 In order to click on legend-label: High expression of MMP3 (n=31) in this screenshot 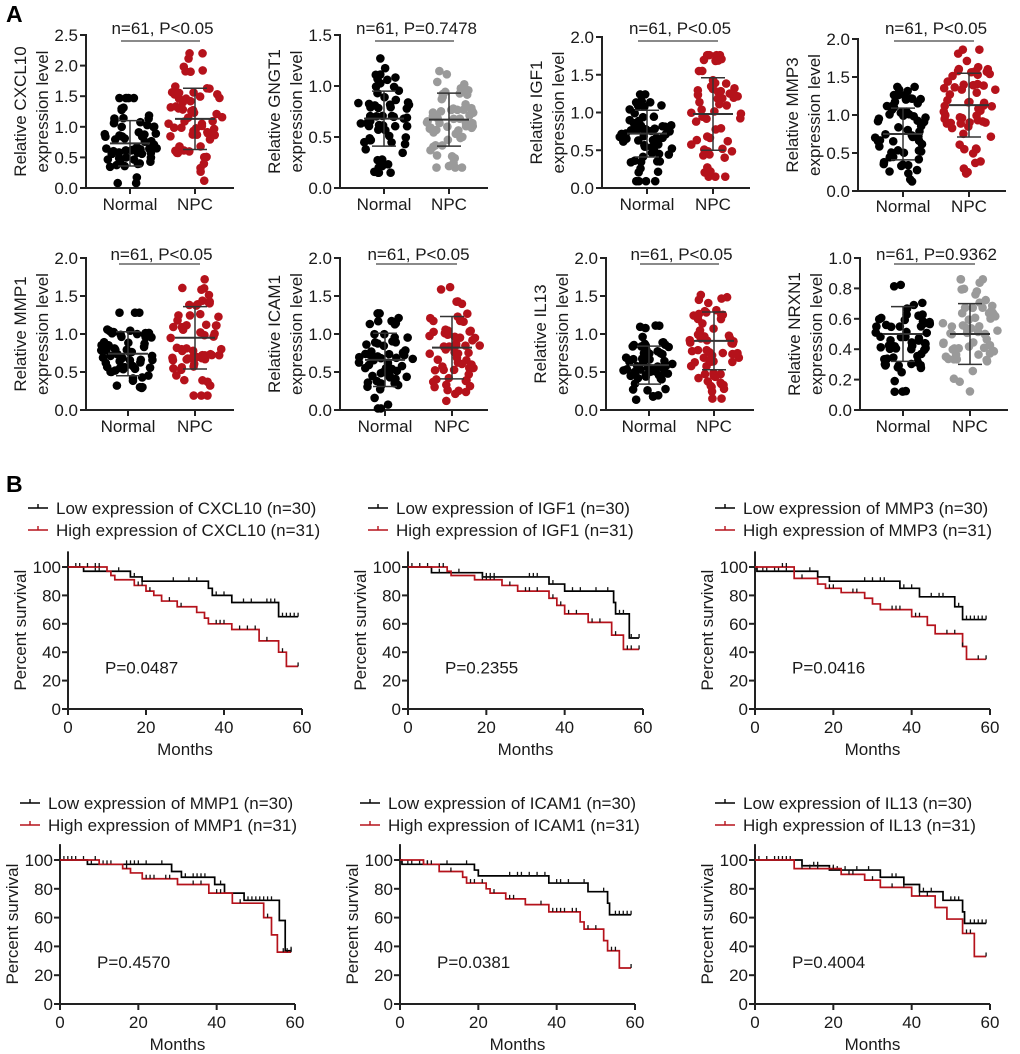, I will do `click(867, 530)`.